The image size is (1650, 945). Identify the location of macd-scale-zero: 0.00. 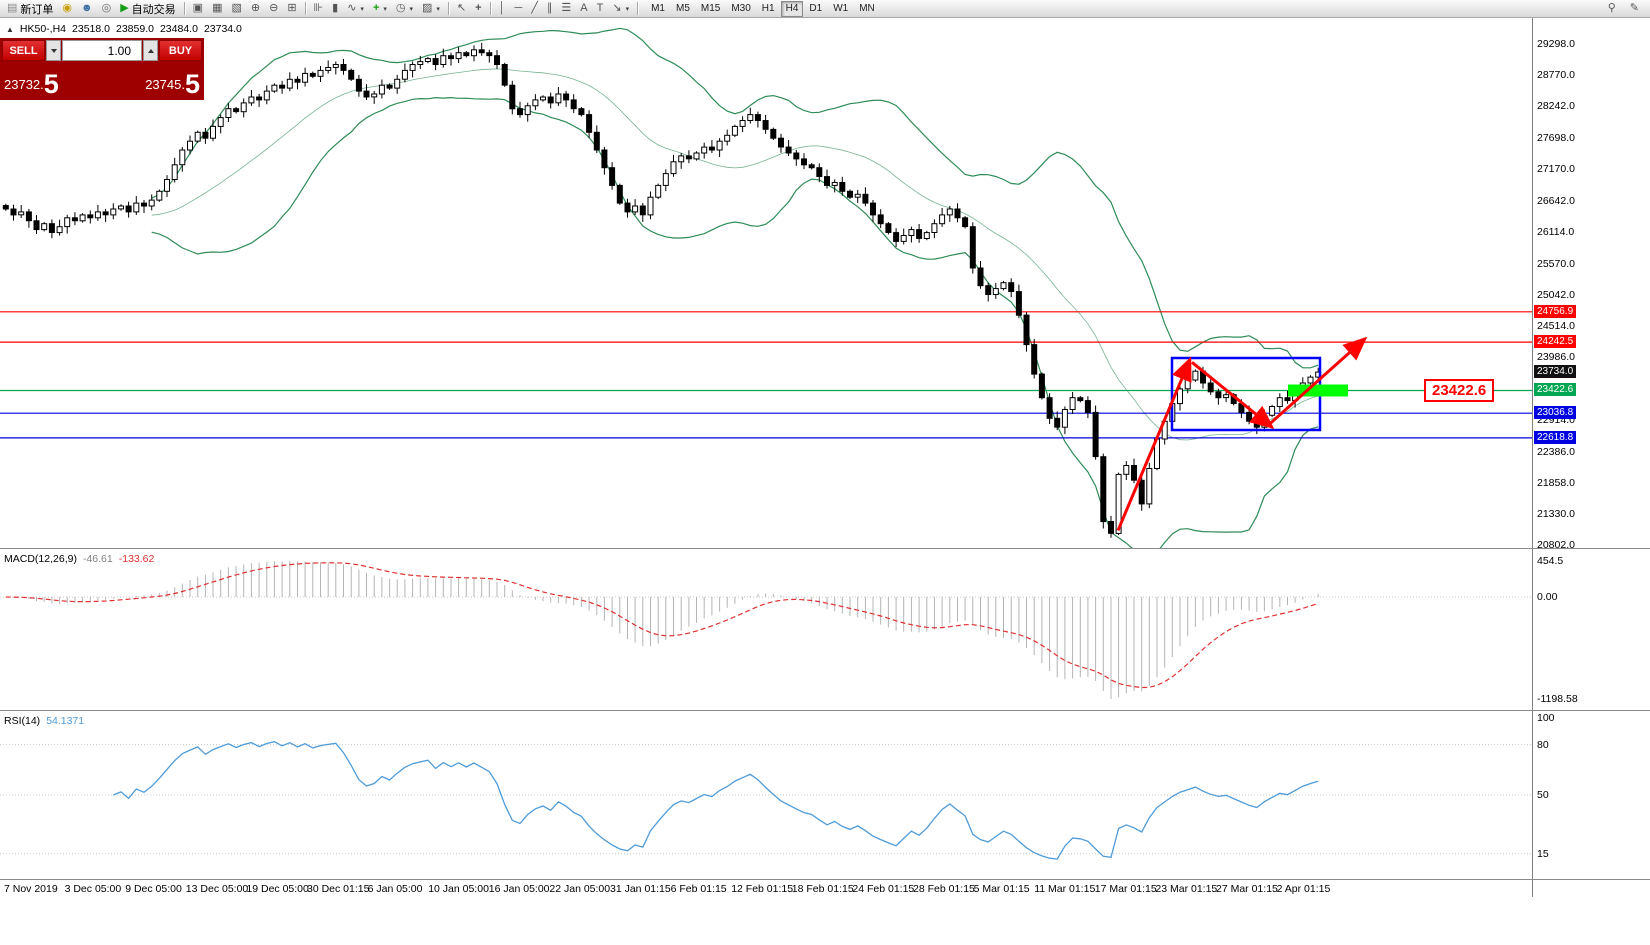
(1547, 597).